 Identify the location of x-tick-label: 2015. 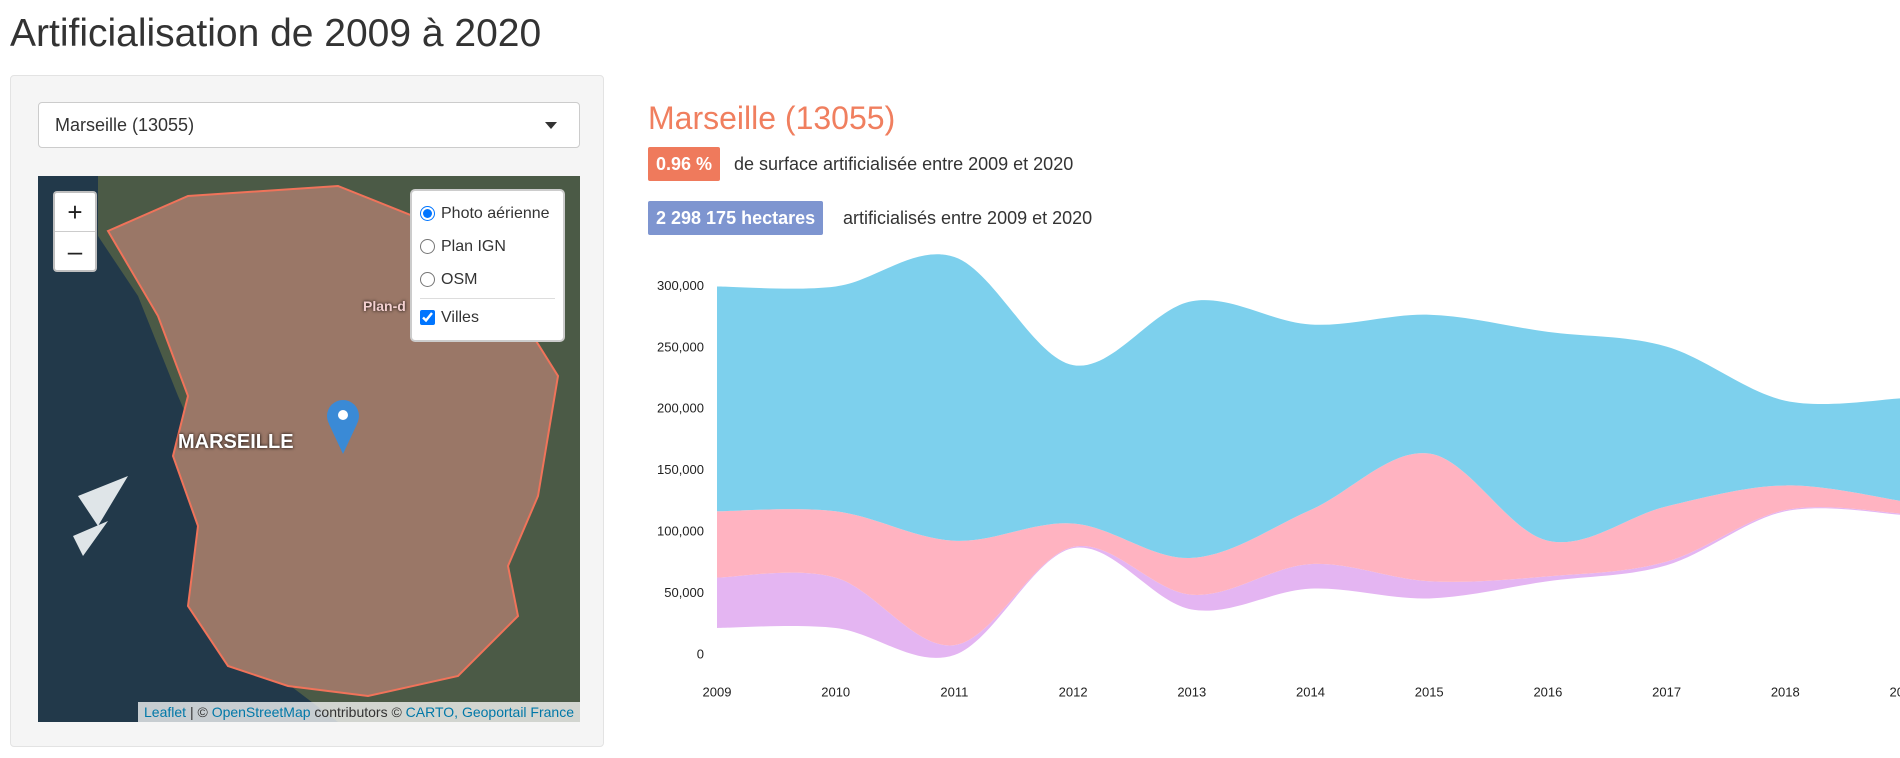
(1429, 691).